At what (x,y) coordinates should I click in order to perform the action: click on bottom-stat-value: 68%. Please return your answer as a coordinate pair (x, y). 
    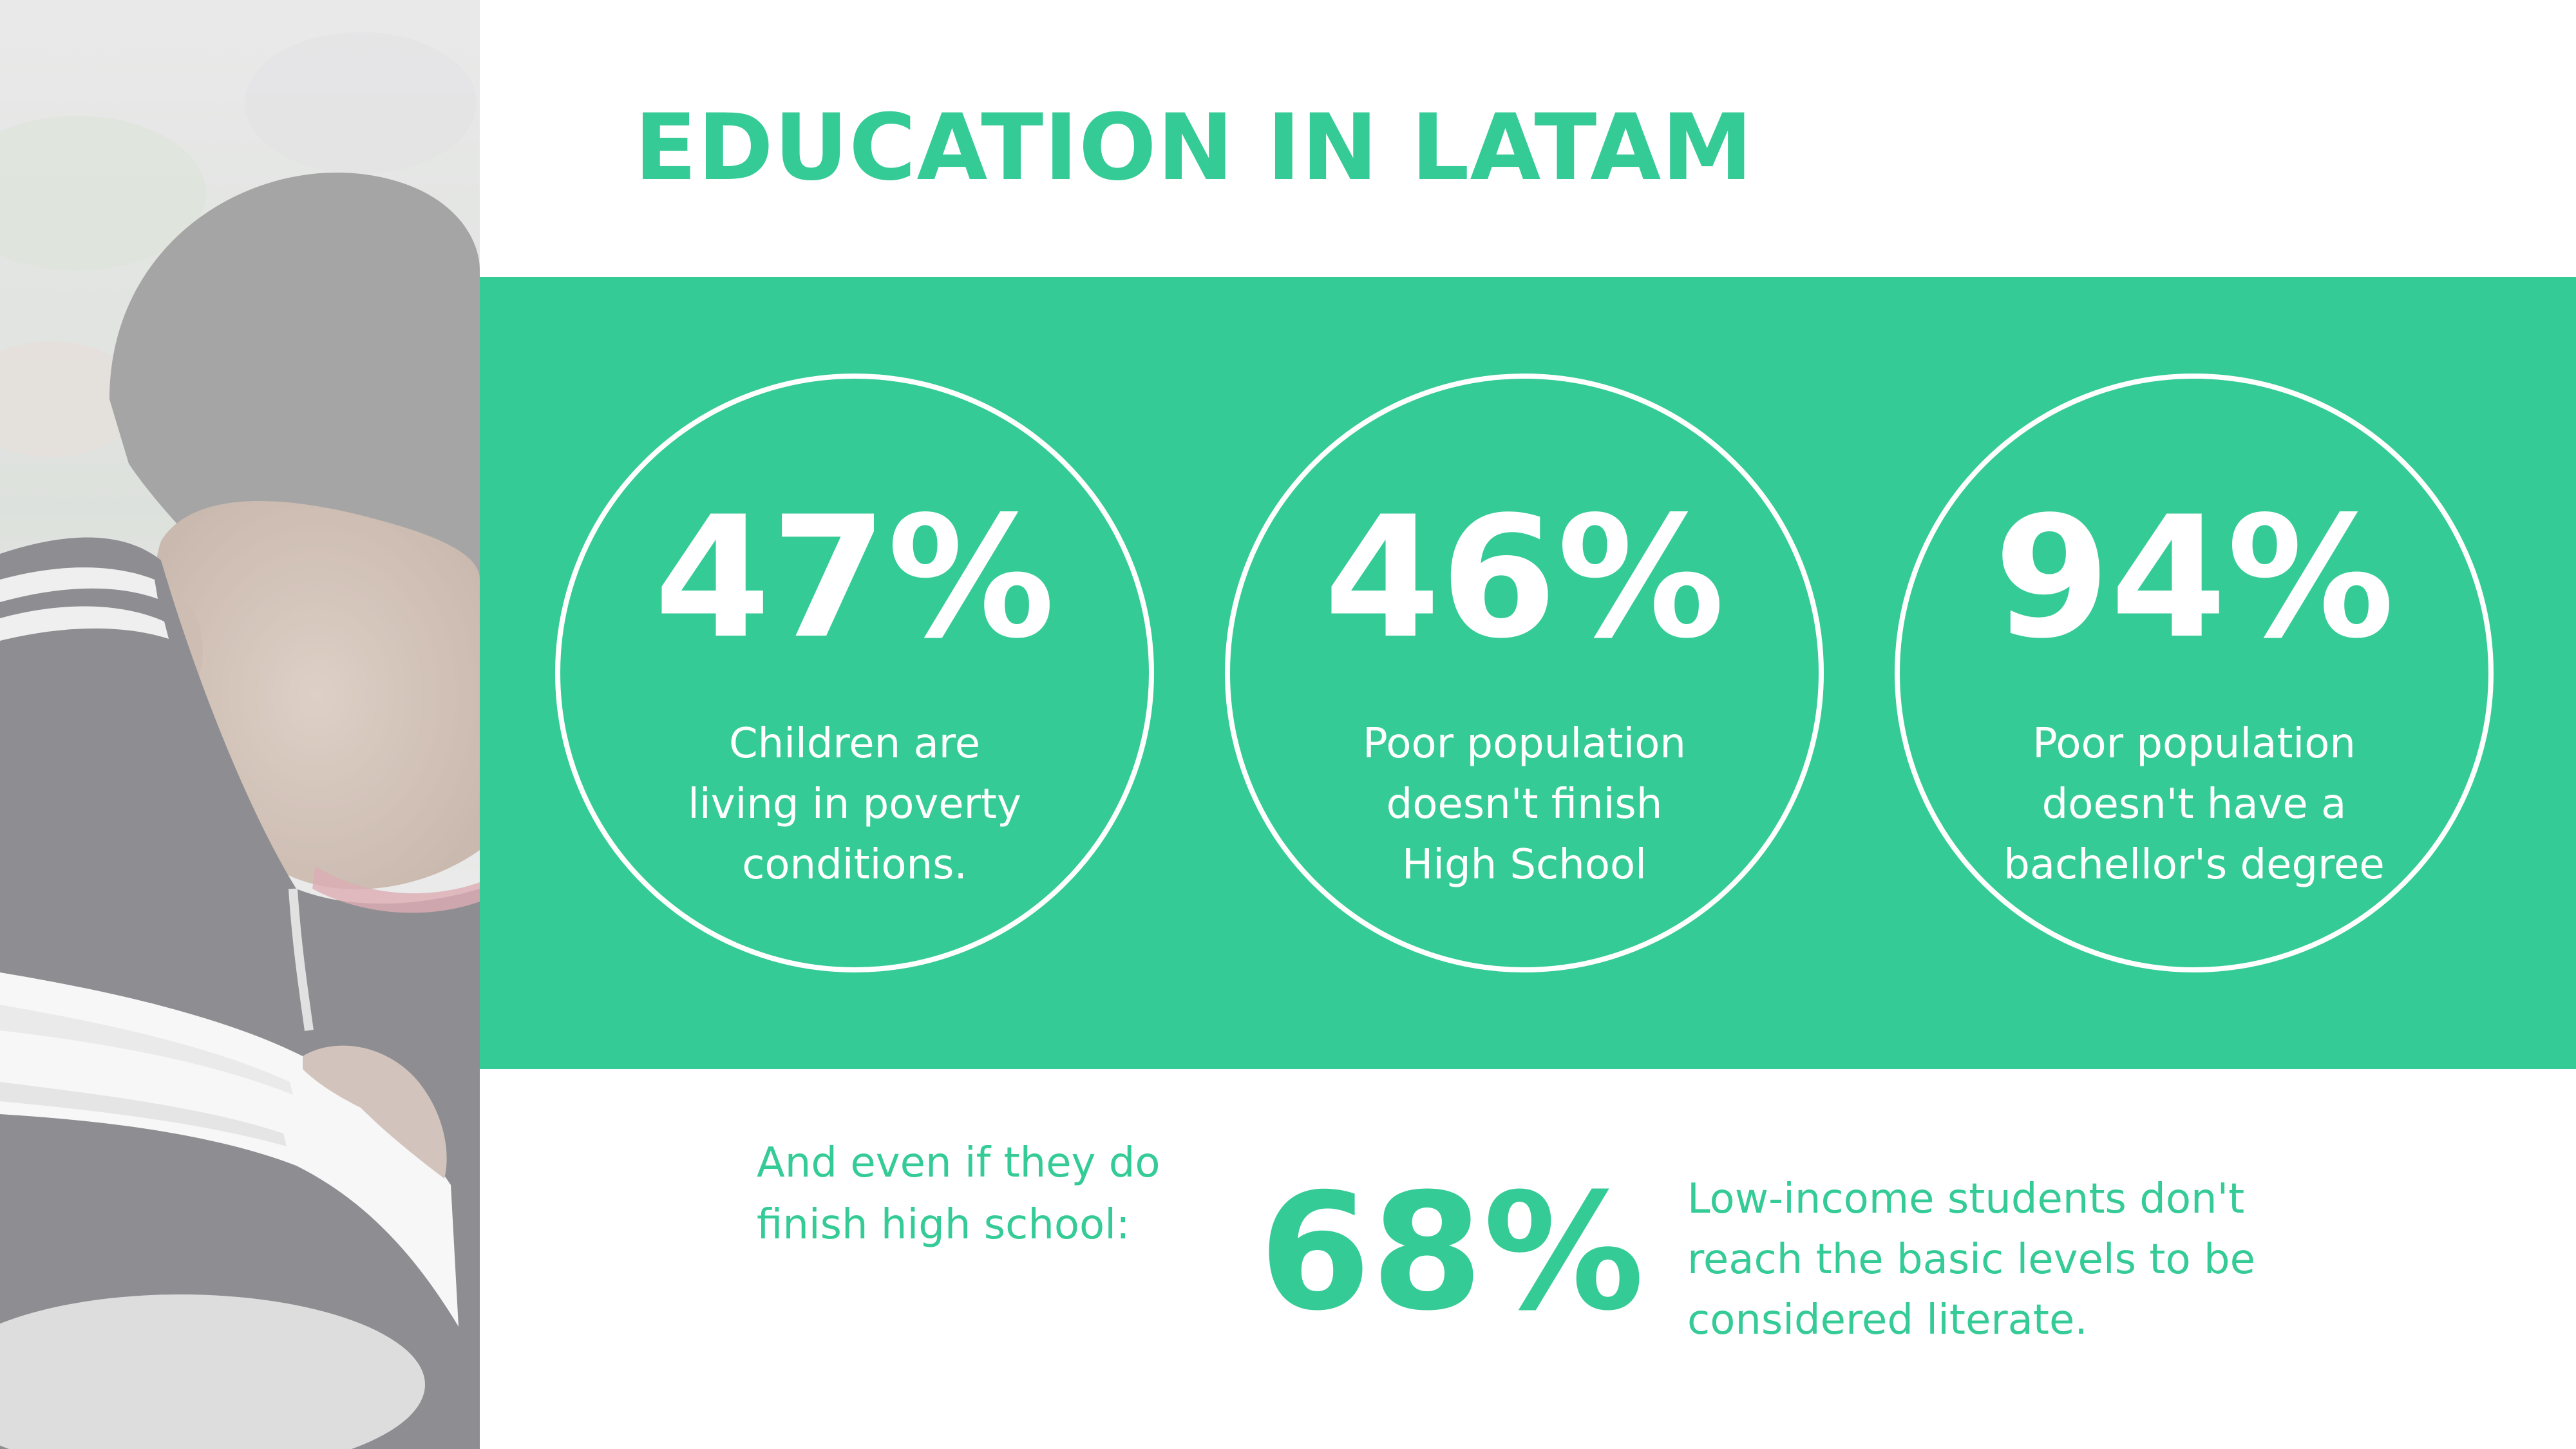
    Looking at the image, I should click on (1452, 1253).